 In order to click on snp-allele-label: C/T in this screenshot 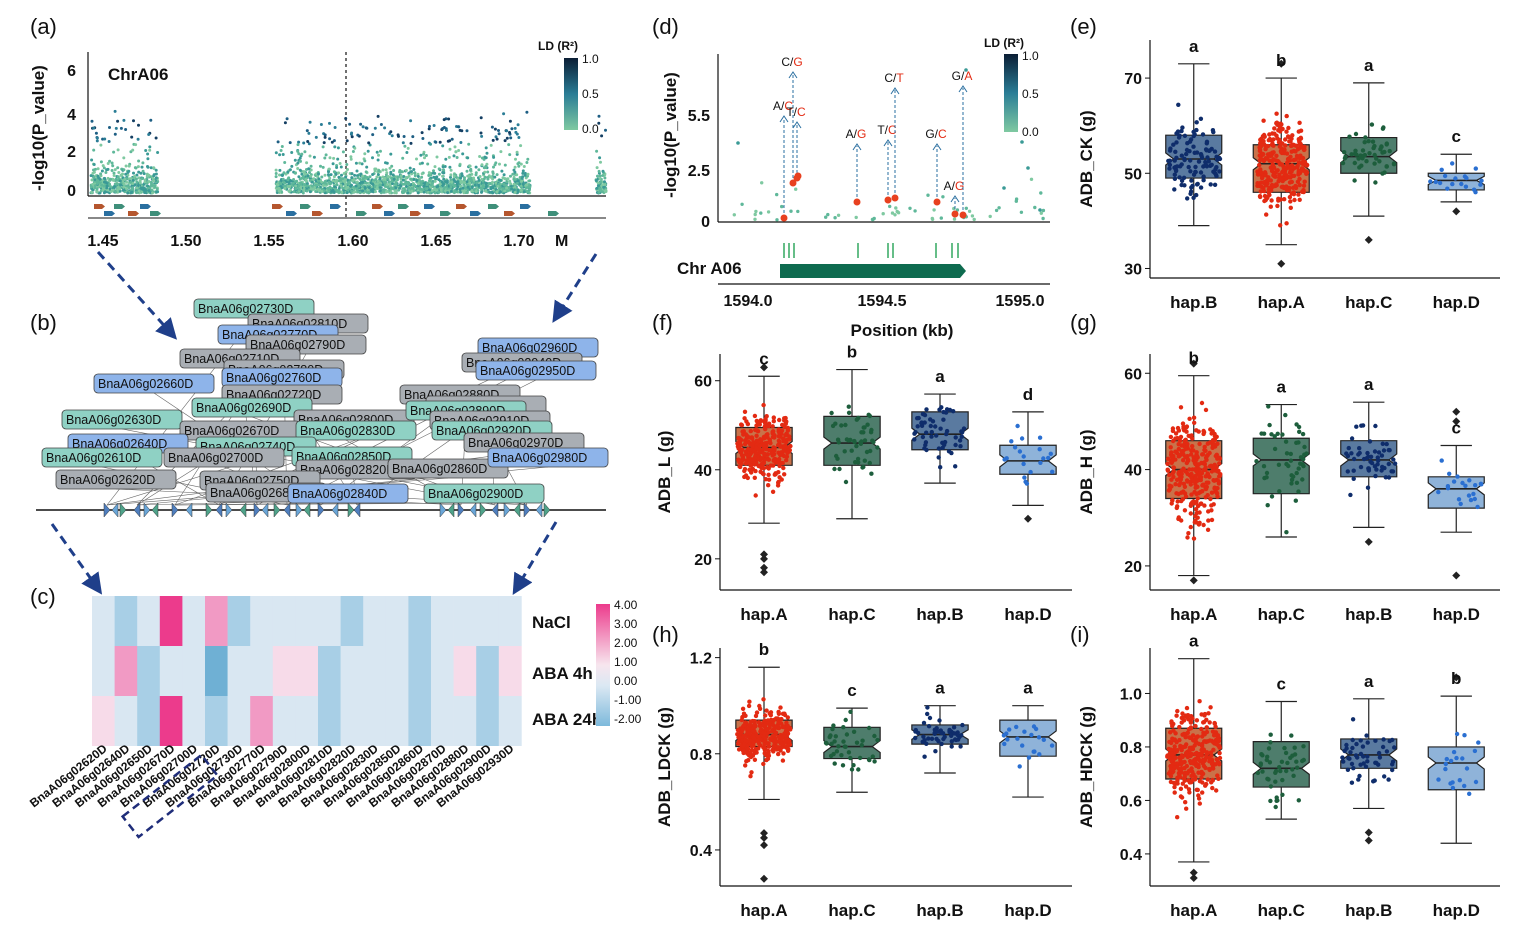, I will do `click(894, 78)`.